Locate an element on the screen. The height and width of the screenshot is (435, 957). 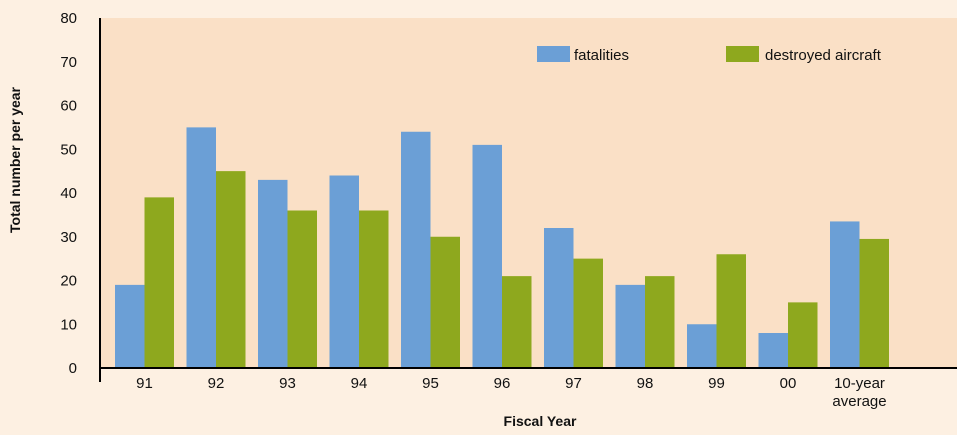
legend-swatch-fatalities is located at coordinates (553, 54).